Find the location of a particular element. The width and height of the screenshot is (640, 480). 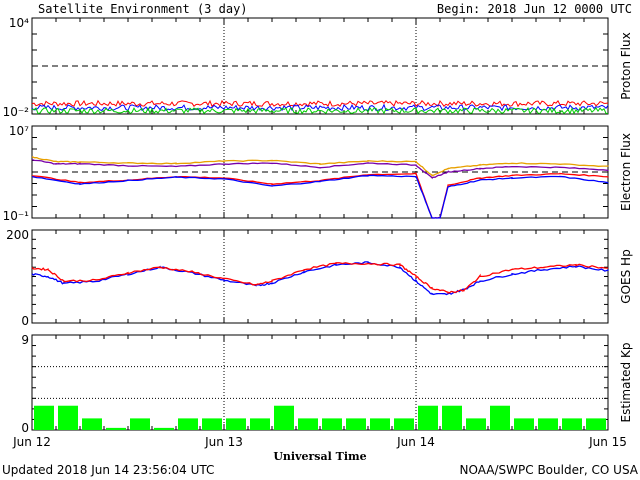

begin-time: Begin: 2018 Jun 12 0000 UTC is located at coordinates (534, 9).